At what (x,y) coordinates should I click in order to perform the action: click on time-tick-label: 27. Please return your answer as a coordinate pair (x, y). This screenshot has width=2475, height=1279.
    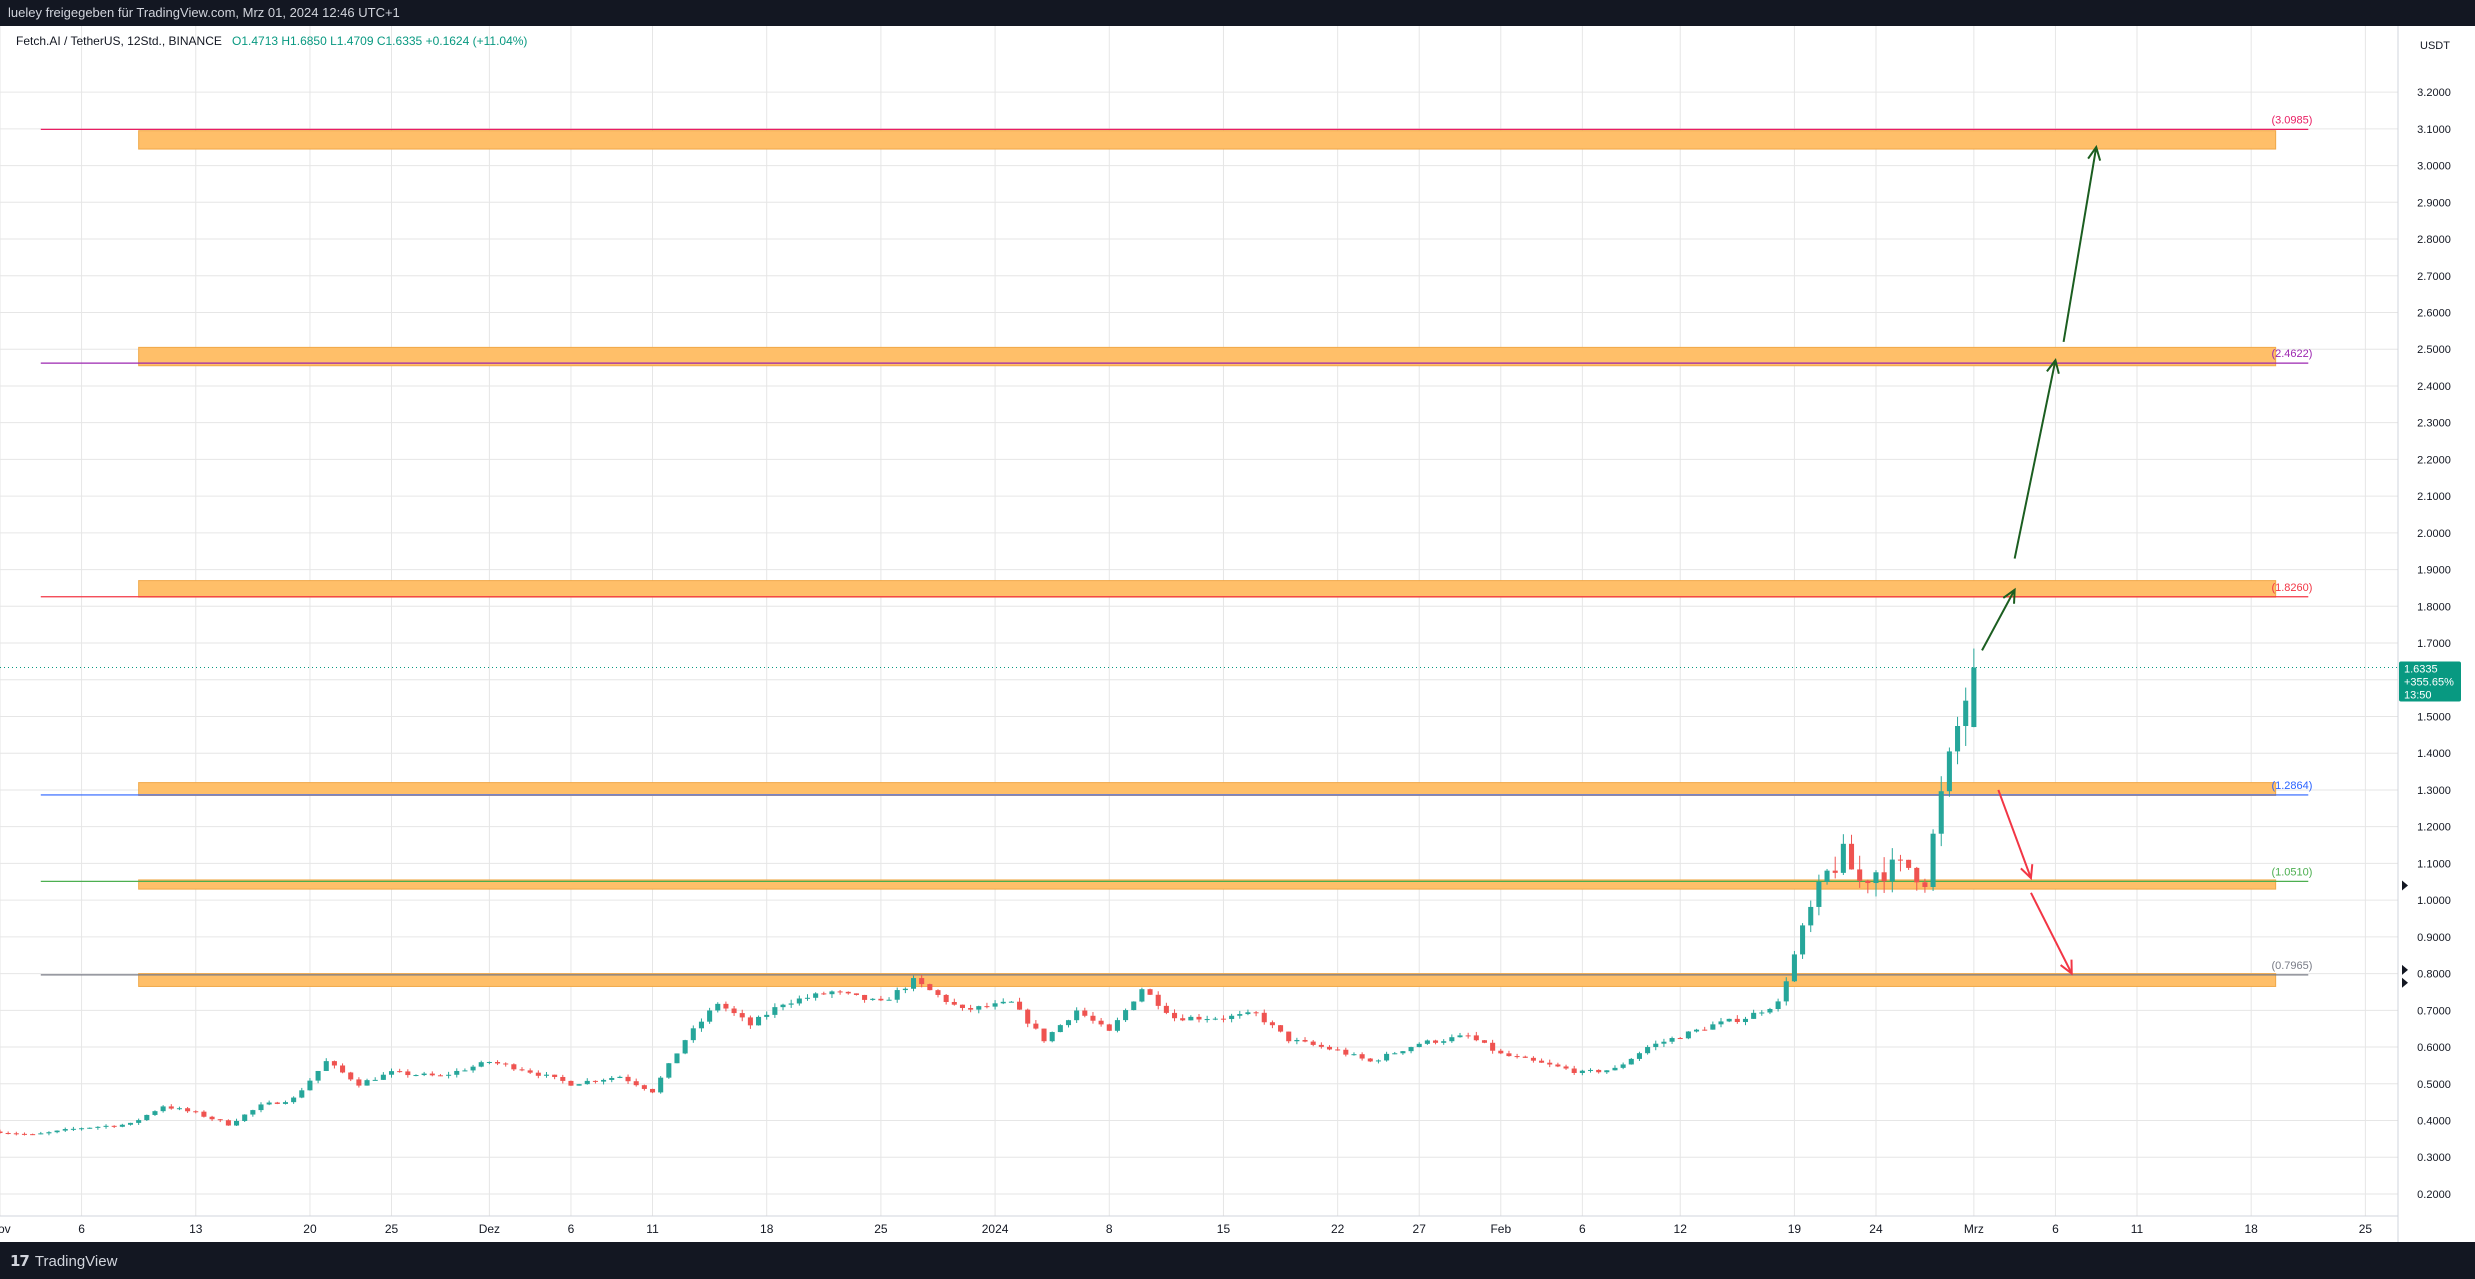
    Looking at the image, I should click on (1420, 1229).